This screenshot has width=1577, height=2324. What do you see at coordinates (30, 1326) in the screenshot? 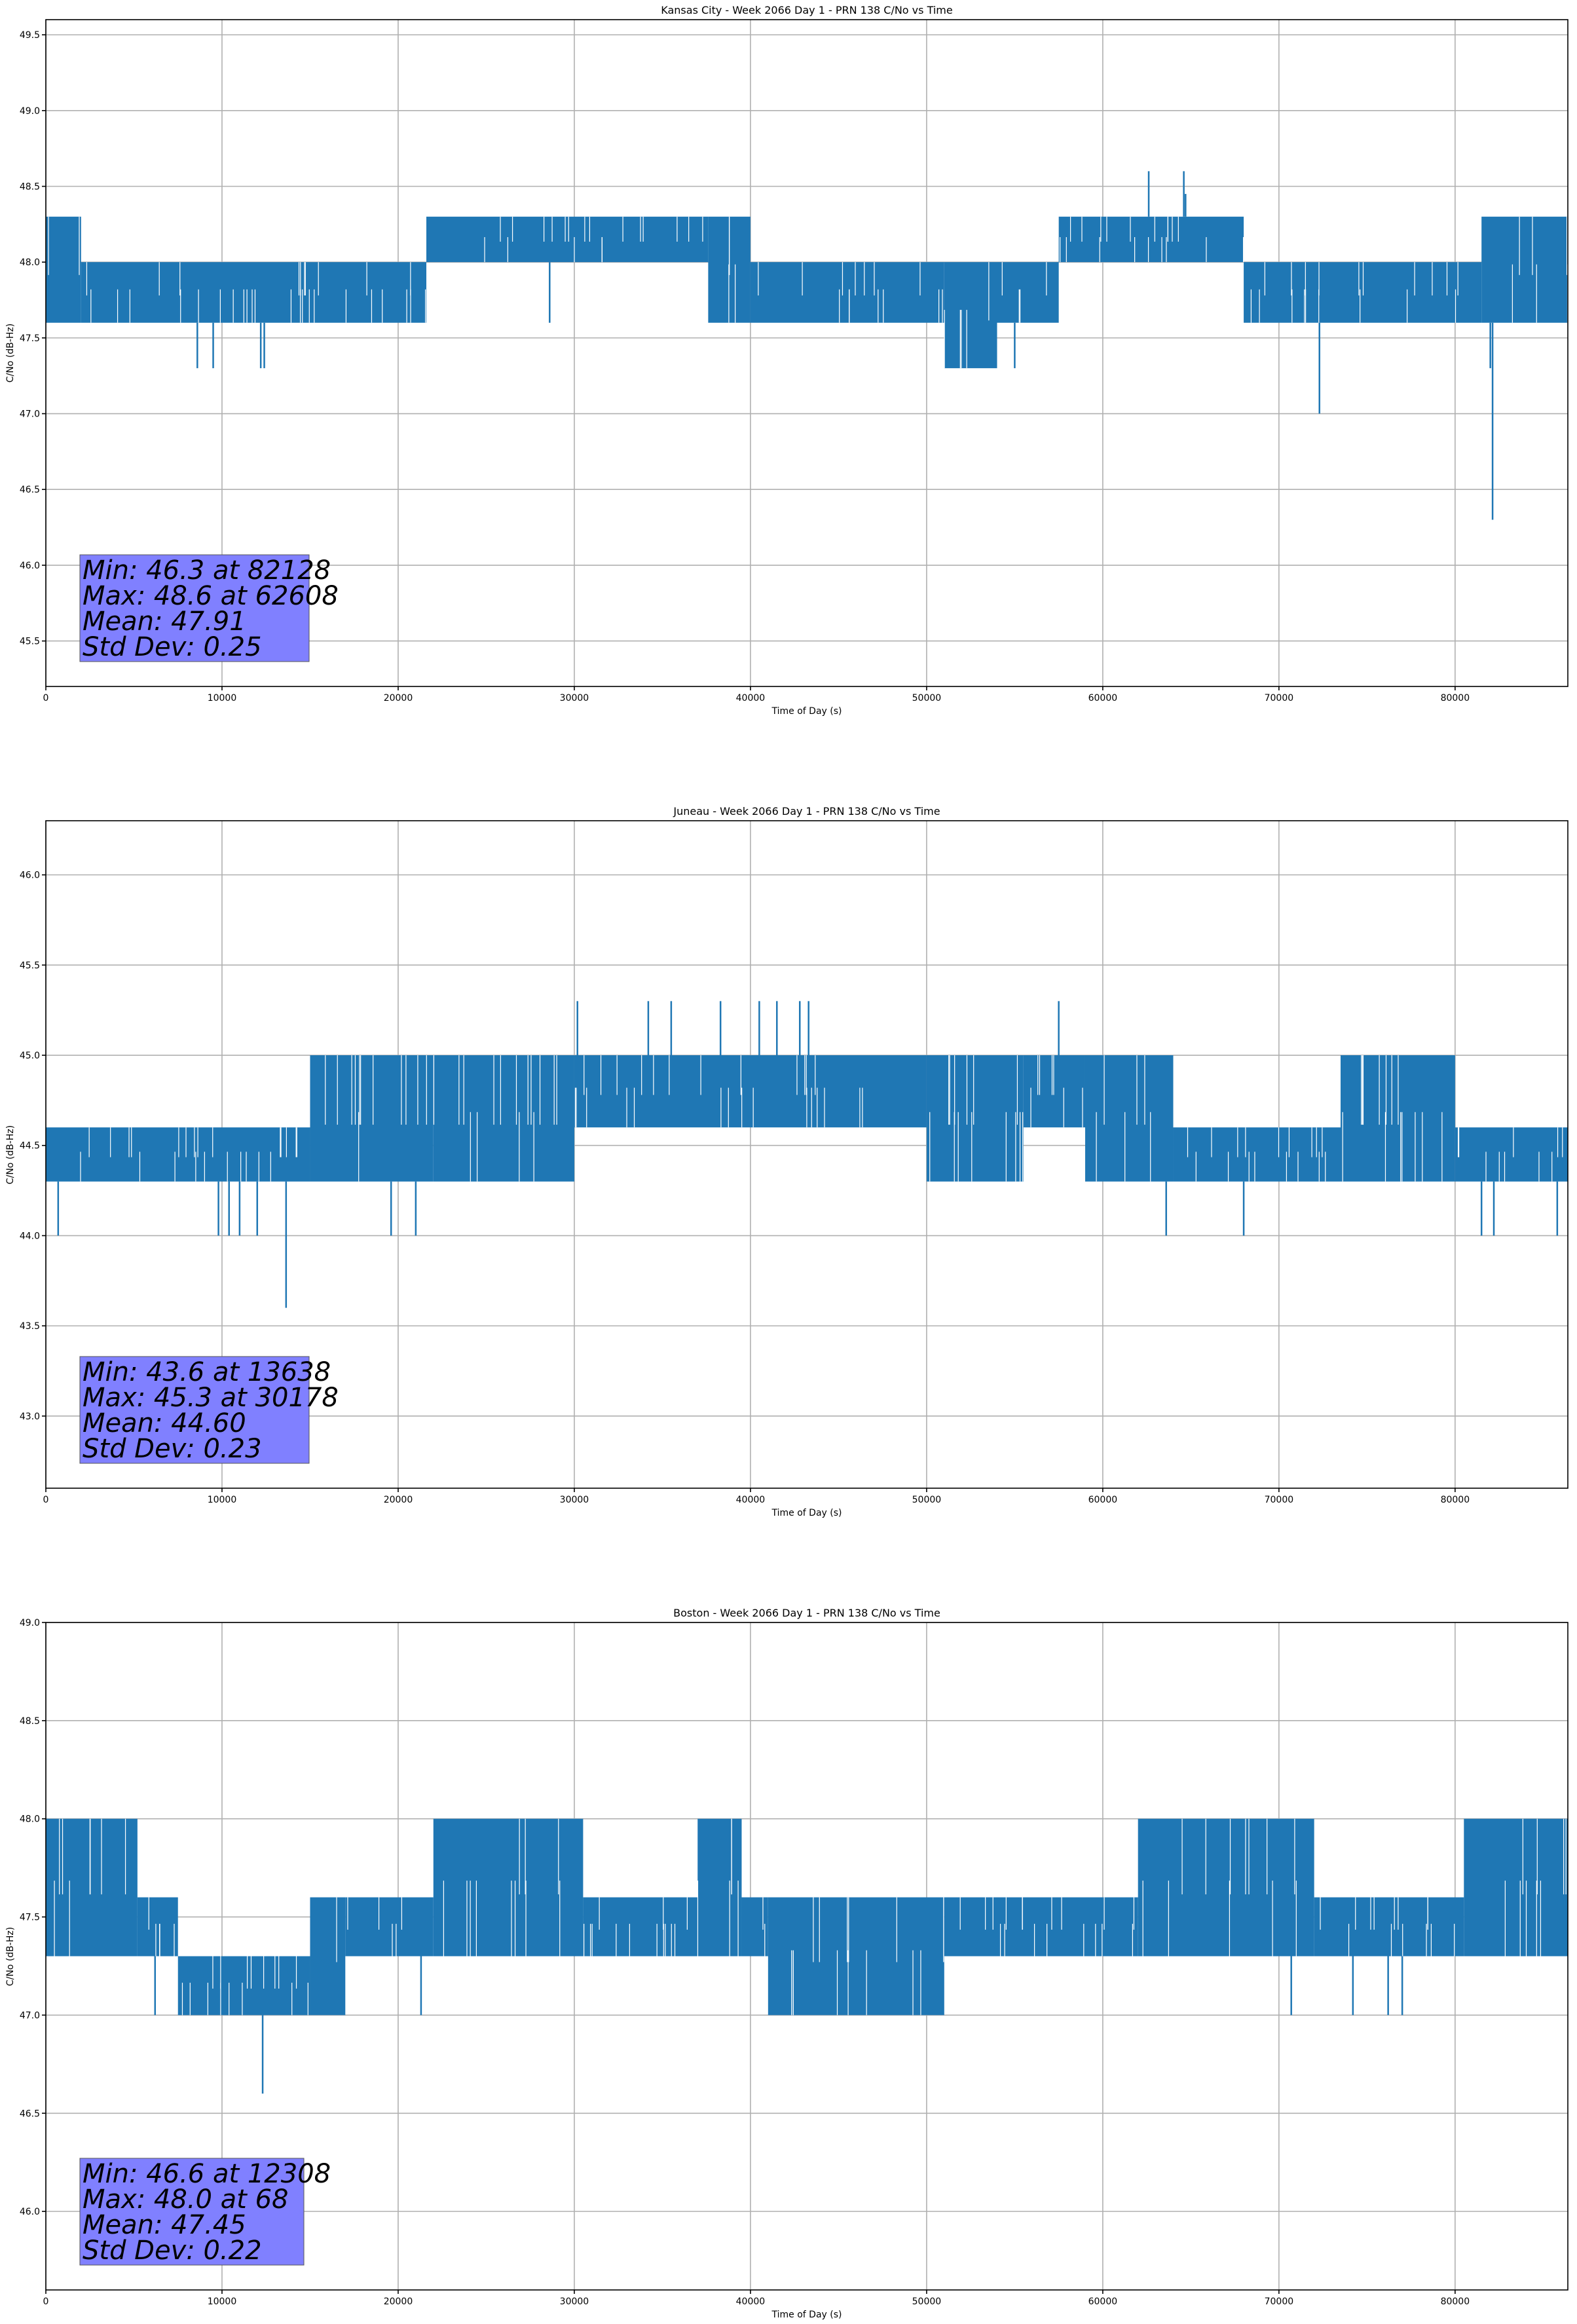
I see `y-tick-label: 43.5` at bounding box center [30, 1326].